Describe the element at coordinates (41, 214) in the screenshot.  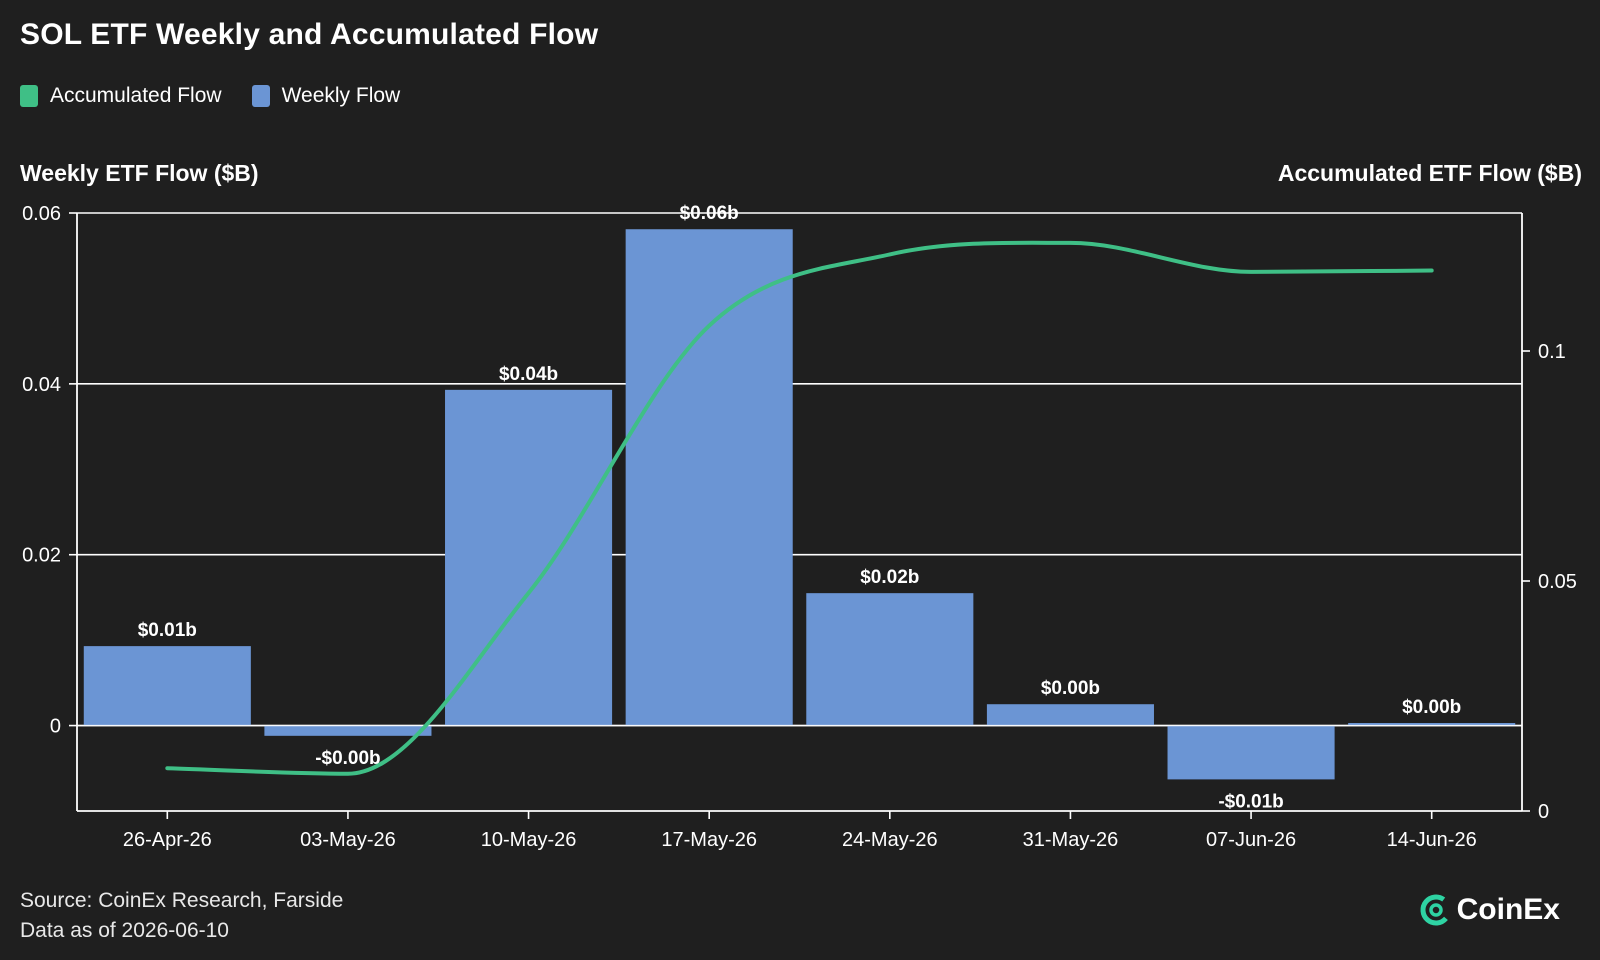
I see `left-tick-label: 0.06` at that location.